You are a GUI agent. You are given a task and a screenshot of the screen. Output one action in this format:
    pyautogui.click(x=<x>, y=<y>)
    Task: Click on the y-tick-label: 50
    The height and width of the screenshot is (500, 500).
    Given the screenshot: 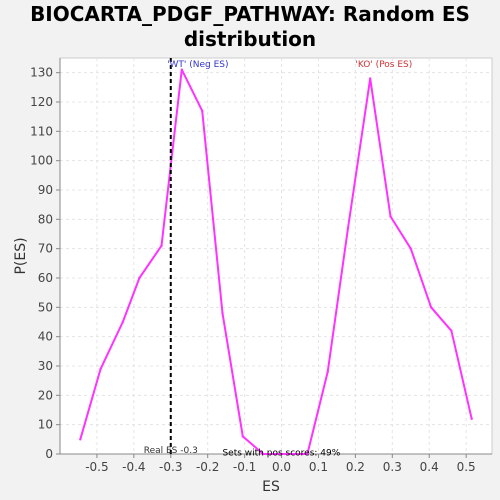 What is the action you would take?
    pyautogui.click(x=45, y=307)
    